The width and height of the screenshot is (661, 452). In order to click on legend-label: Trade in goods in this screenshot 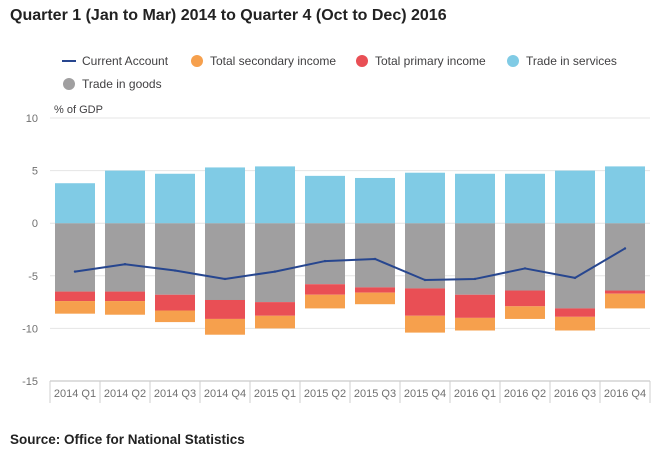, I will do `click(122, 84)`.